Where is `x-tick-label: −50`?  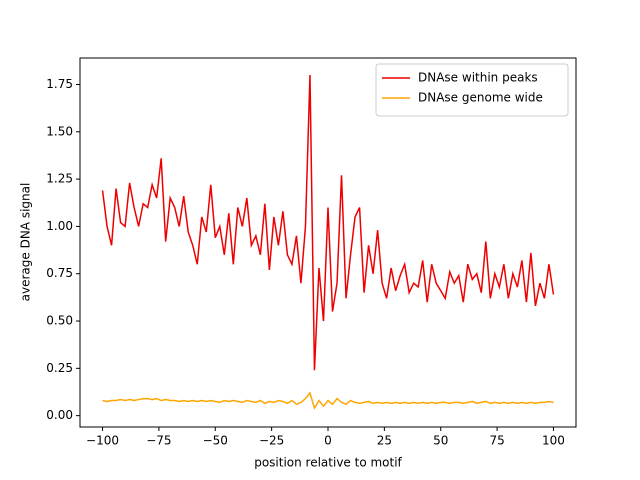 x-tick-label: −50 is located at coordinates (215, 441).